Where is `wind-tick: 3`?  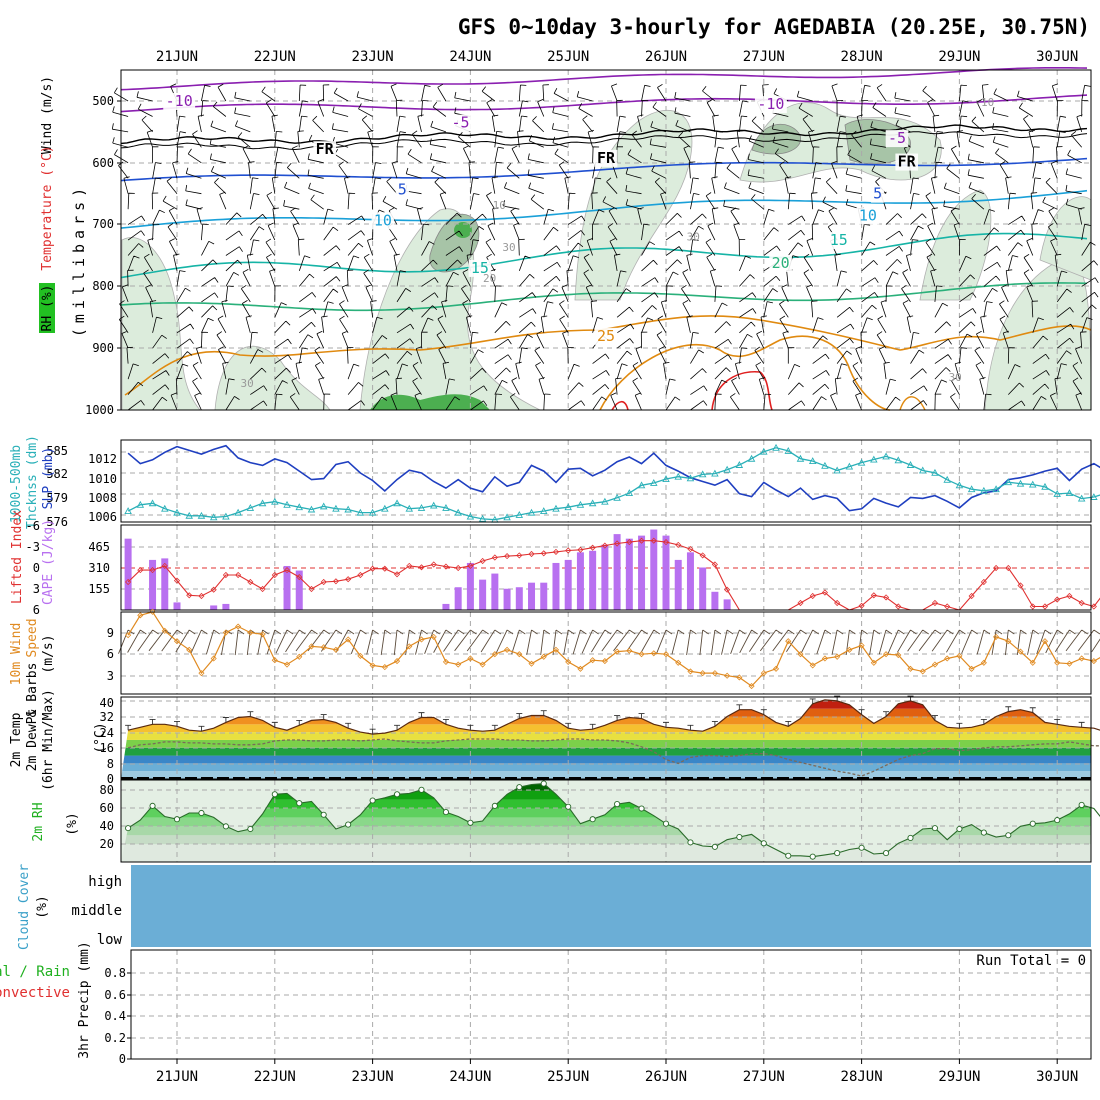 wind-tick: 3 is located at coordinates (110, 676).